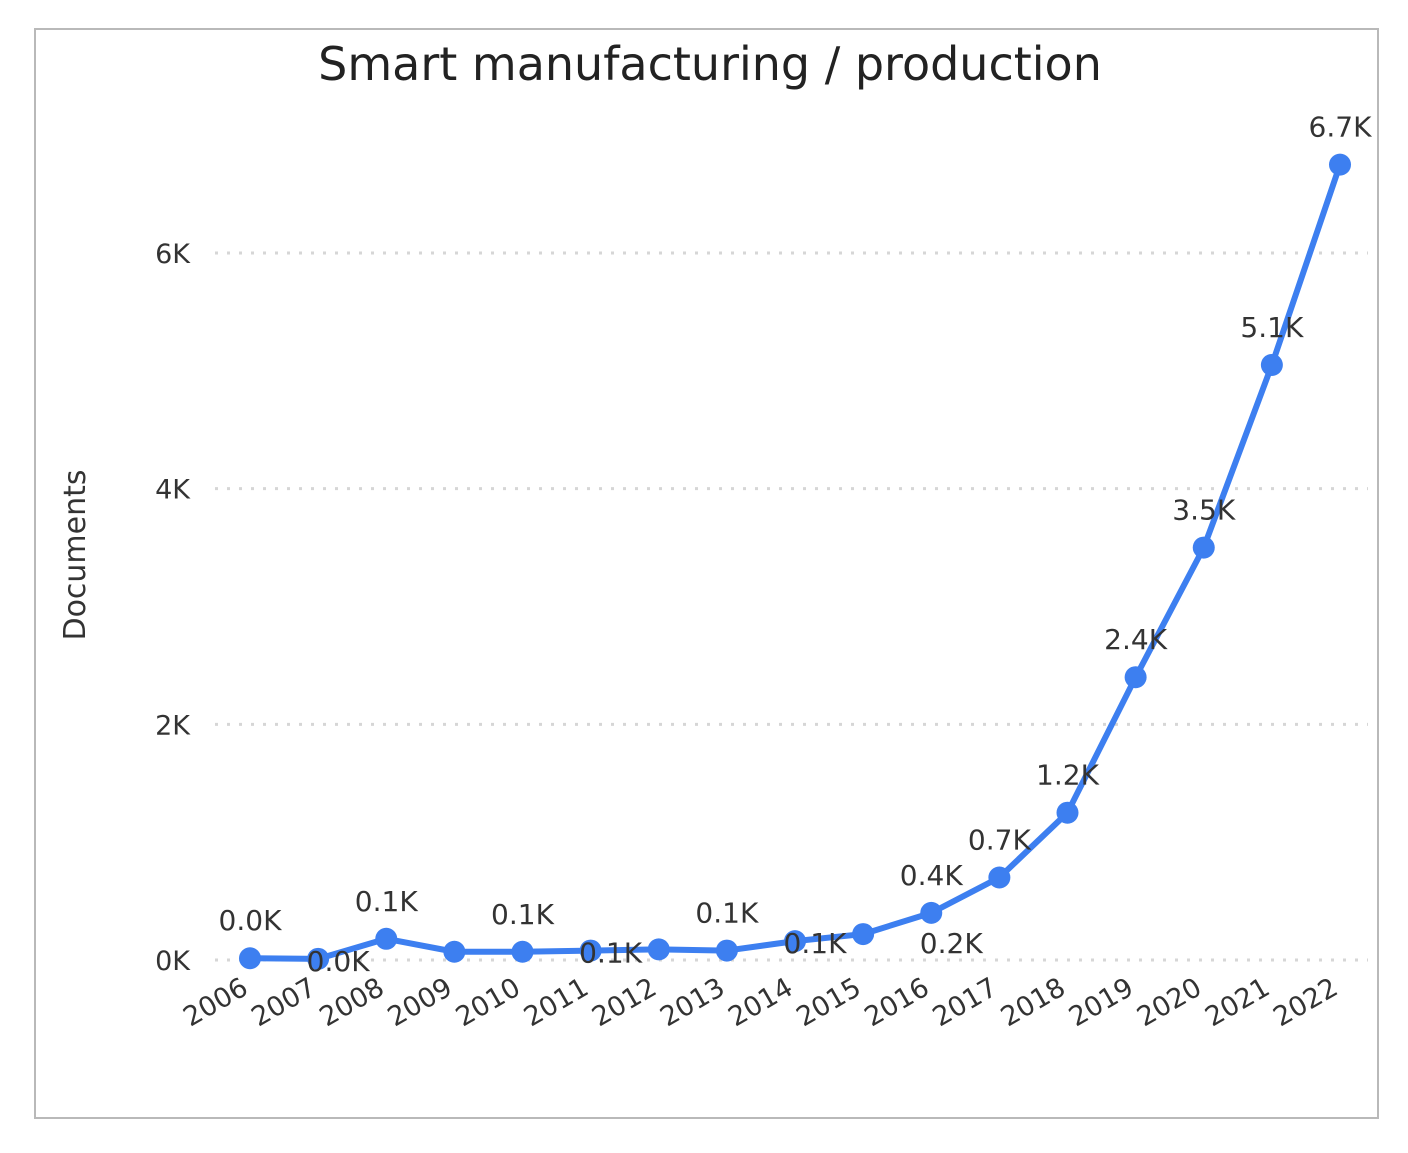 This screenshot has height=1153, width=1408. Describe the element at coordinates (710, 64) in the screenshot. I see `chart-title: Smart manufacturing / production` at that location.